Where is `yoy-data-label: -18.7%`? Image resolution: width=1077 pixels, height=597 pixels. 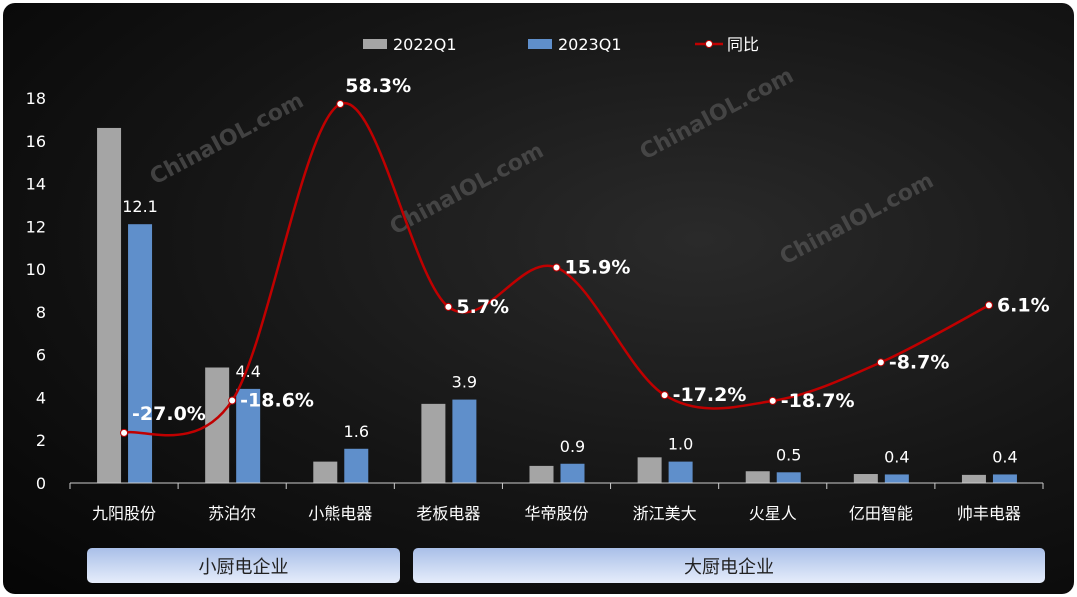 yoy-data-label: -18.7% is located at coordinates (818, 401).